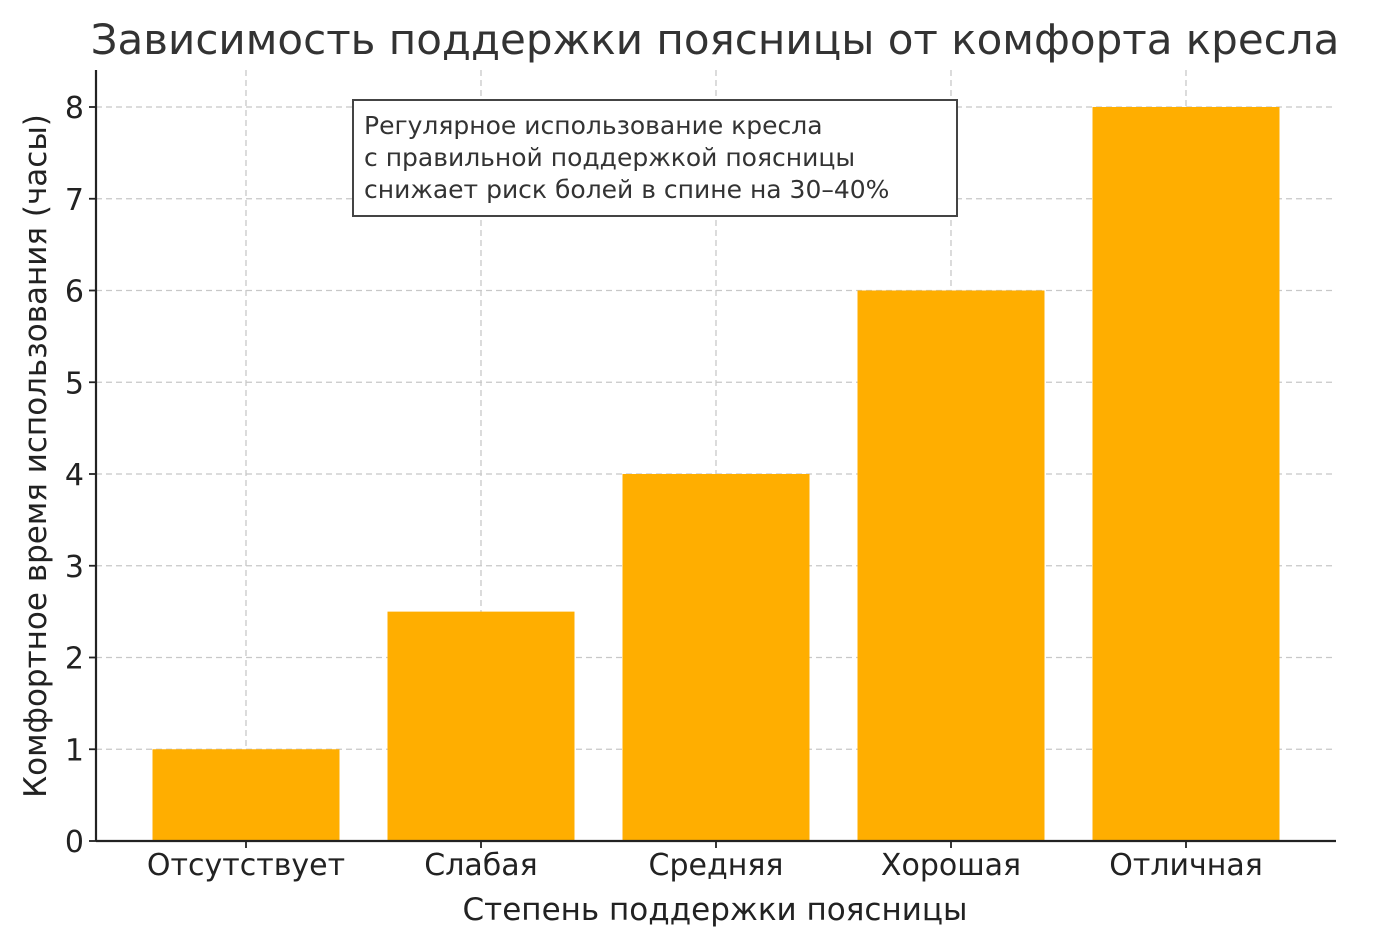 This screenshot has height=947, width=1396. I want to click on annotation-line-3: снижает риск болей в спине на 30–40%, so click(626, 189).